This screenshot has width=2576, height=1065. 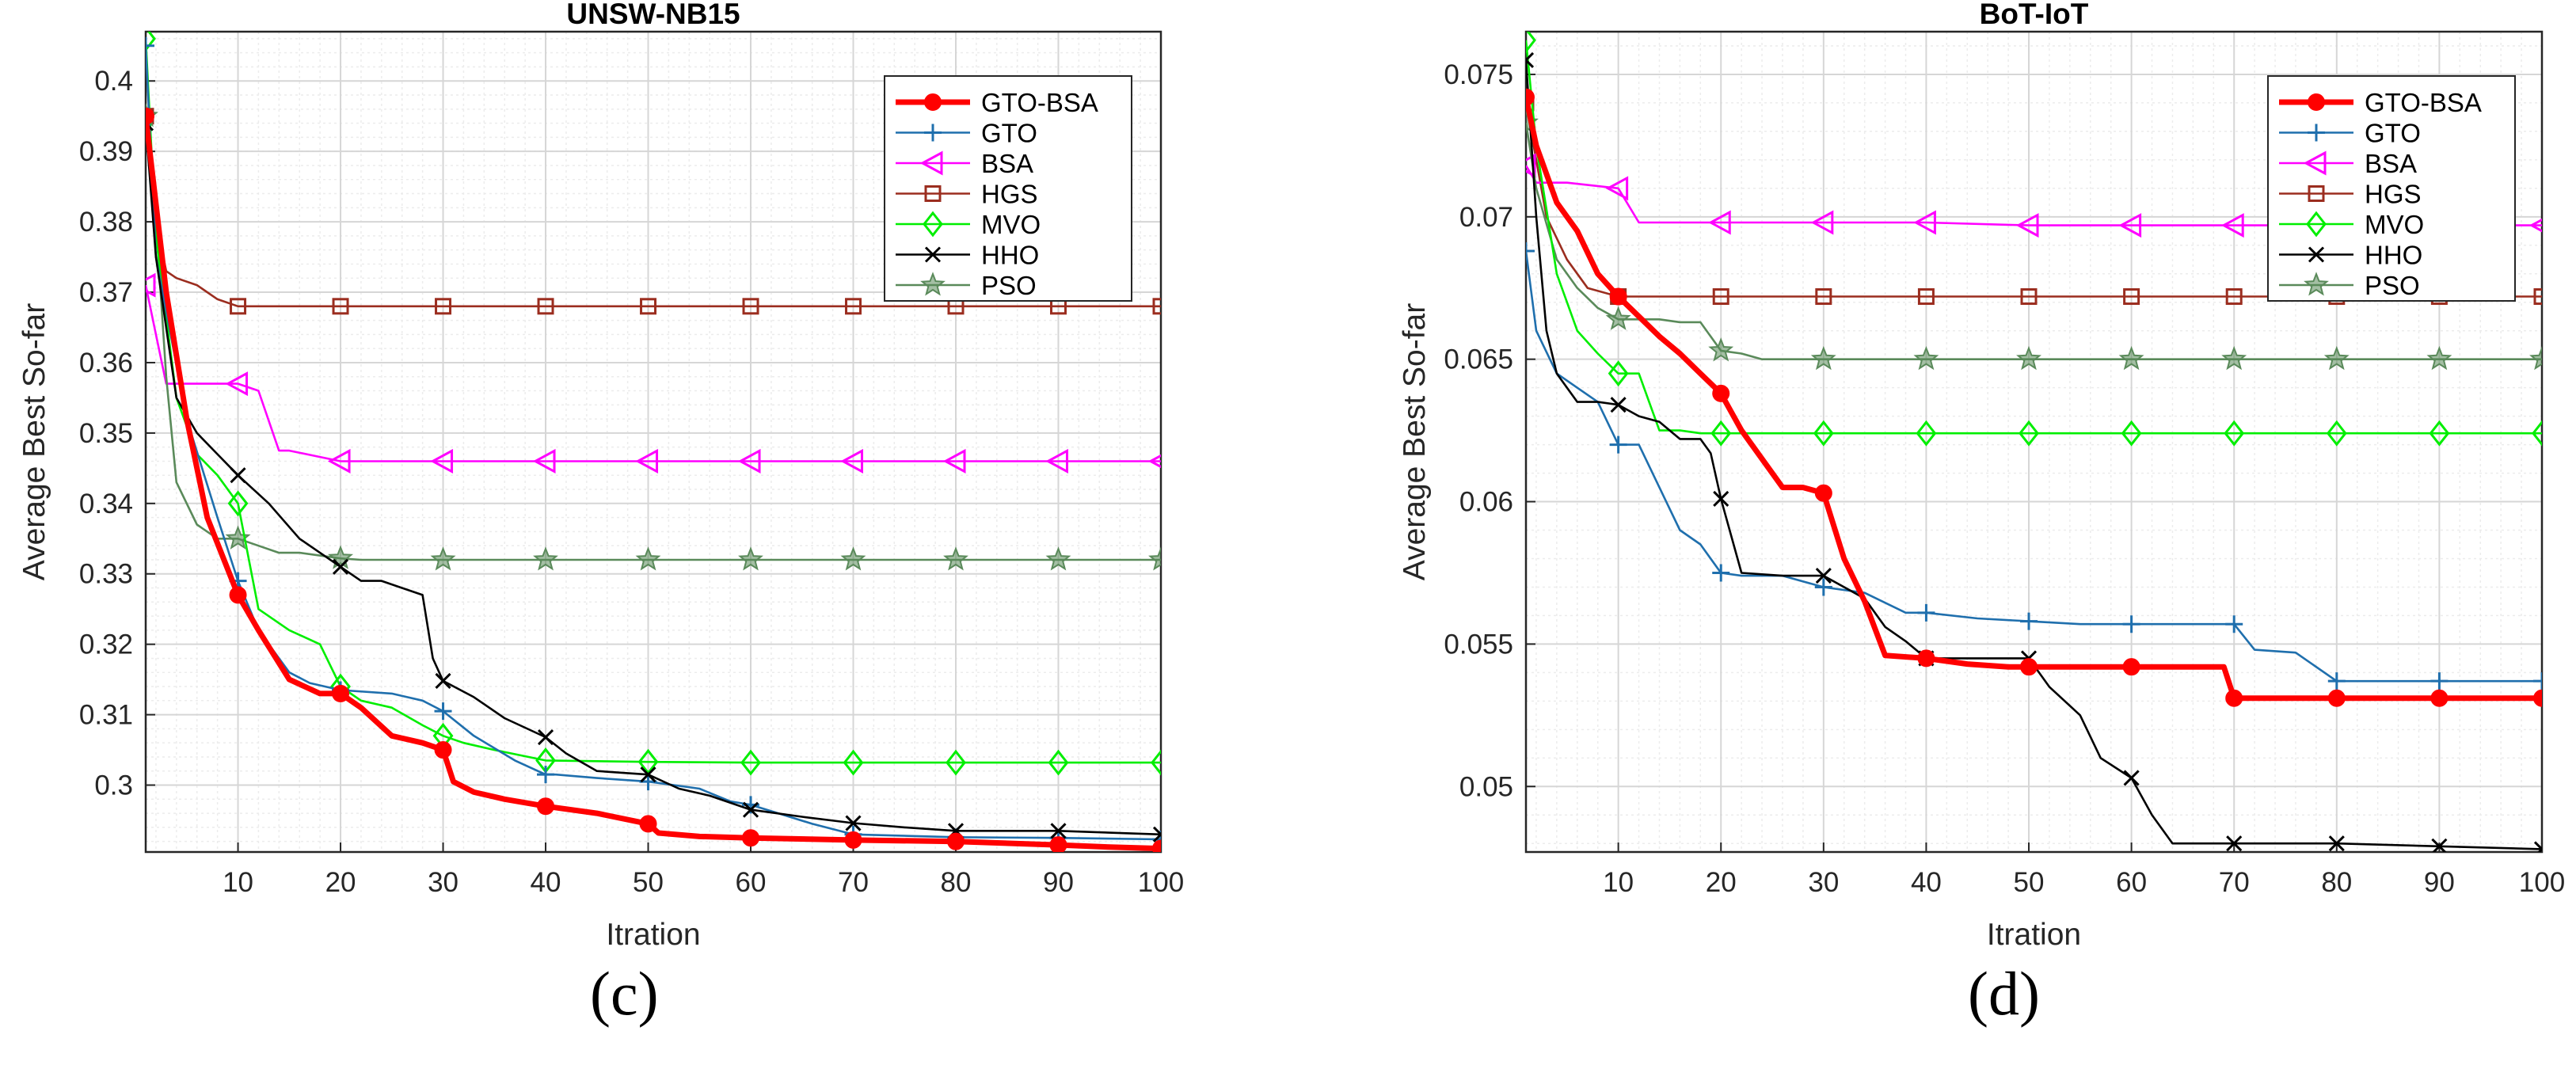 I want to click on y-tick-label: 0.37, so click(x=106, y=292).